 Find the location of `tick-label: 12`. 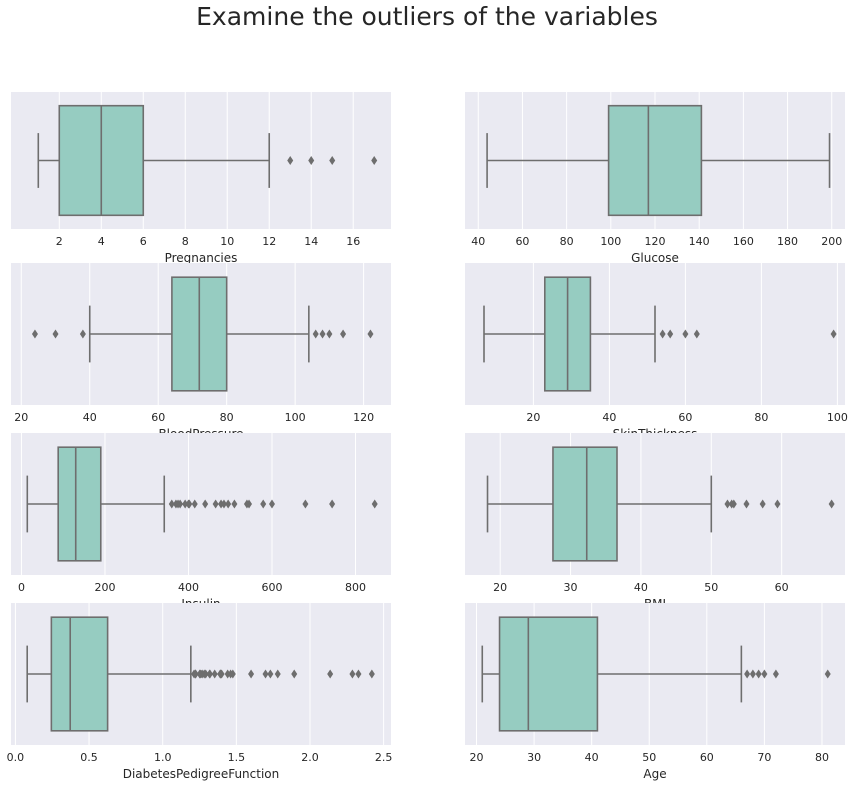

tick-label: 12 is located at coordinates (269, 241).